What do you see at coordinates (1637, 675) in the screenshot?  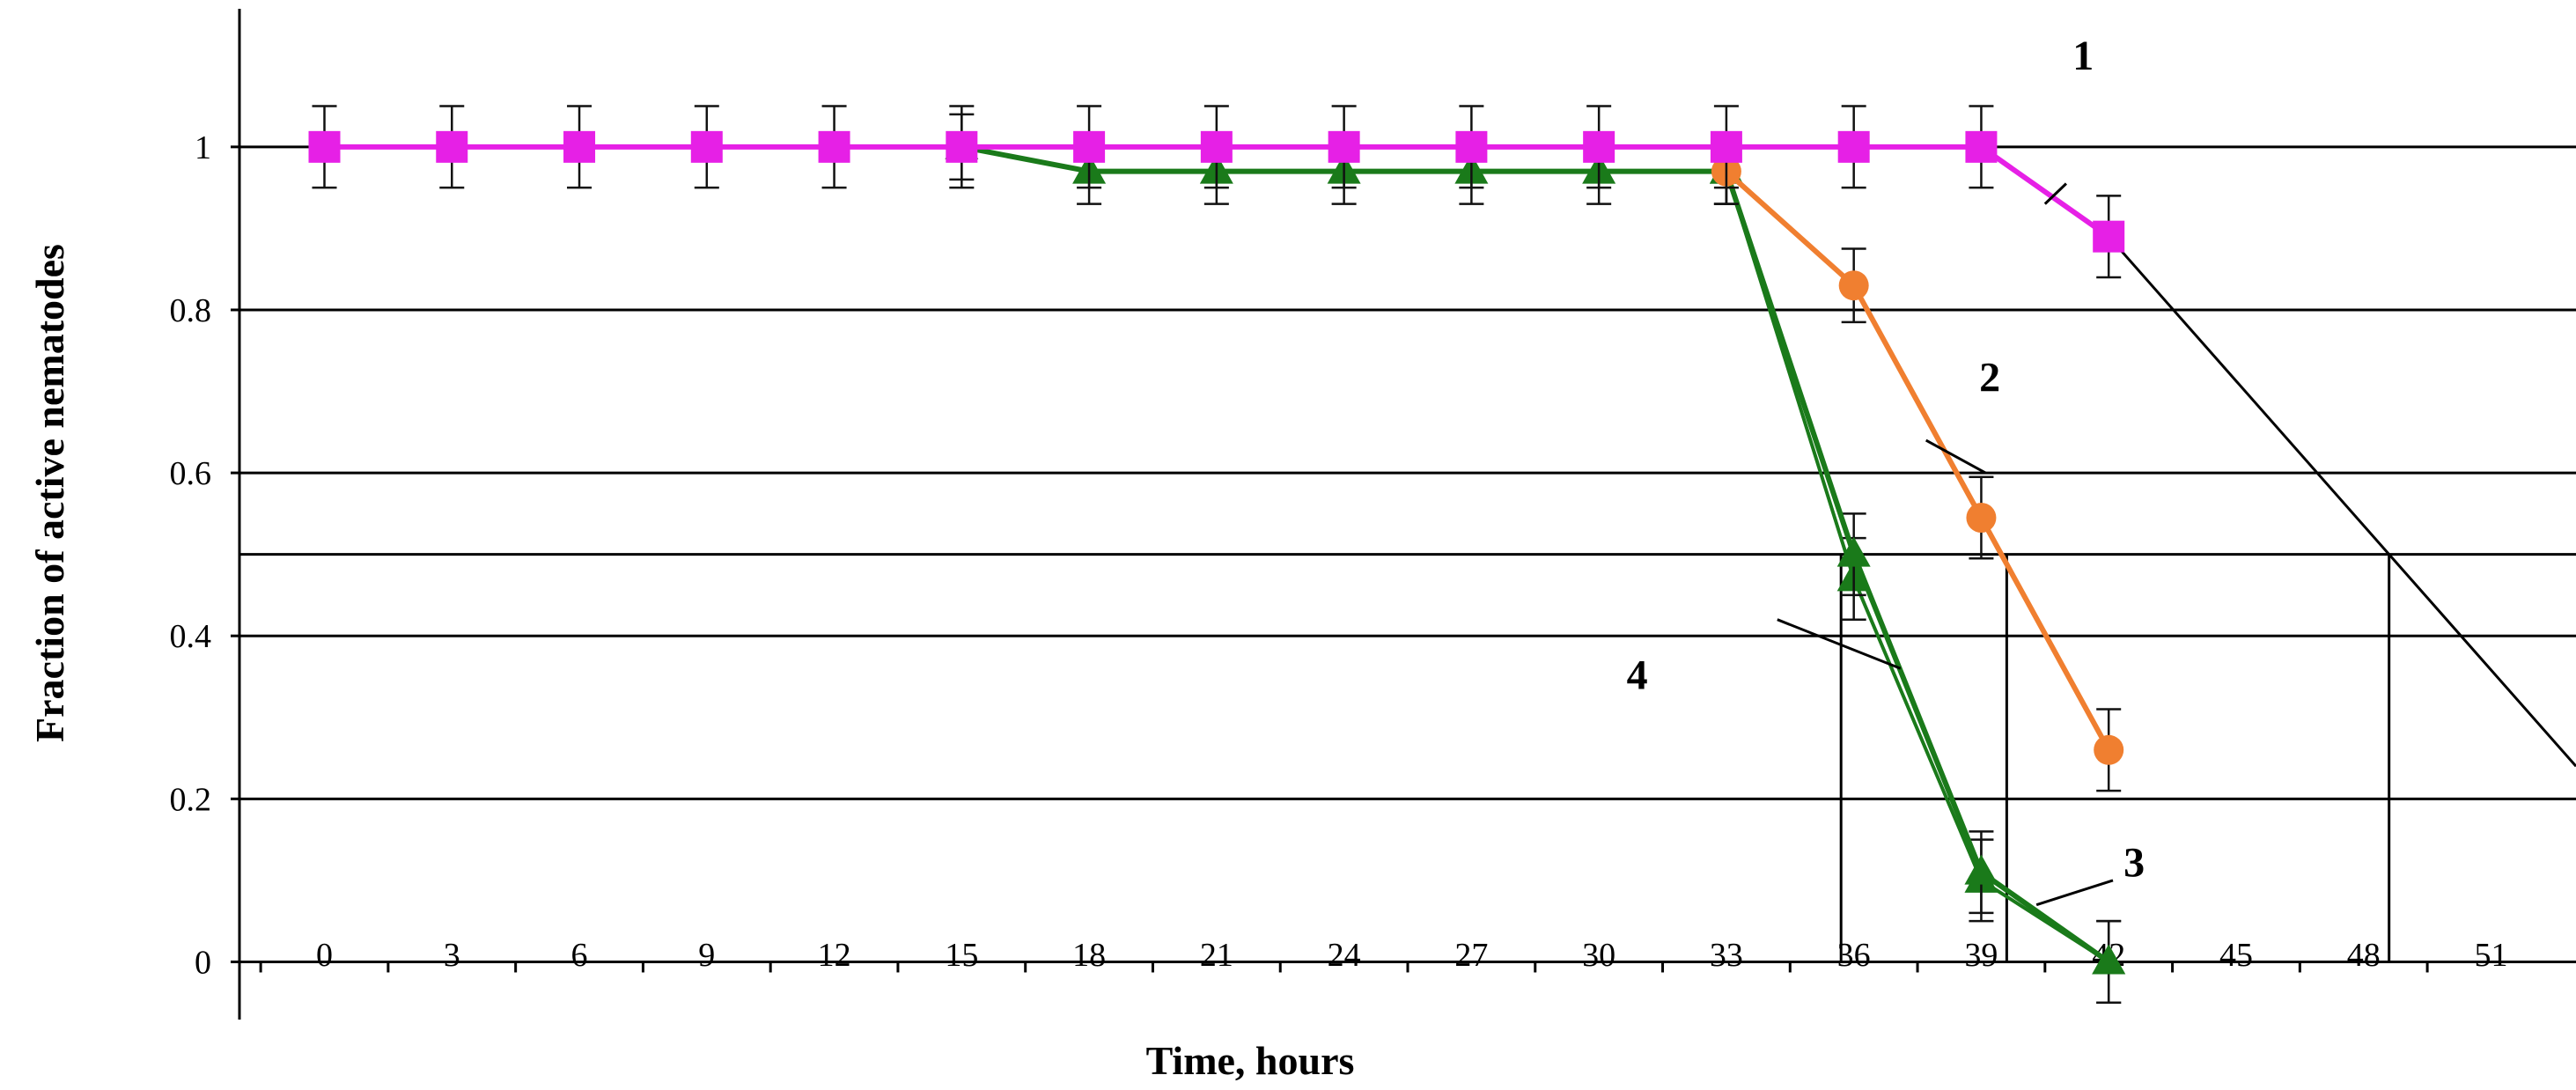 I see `curve-label-4: 4` at bounding box center [1637, 675].